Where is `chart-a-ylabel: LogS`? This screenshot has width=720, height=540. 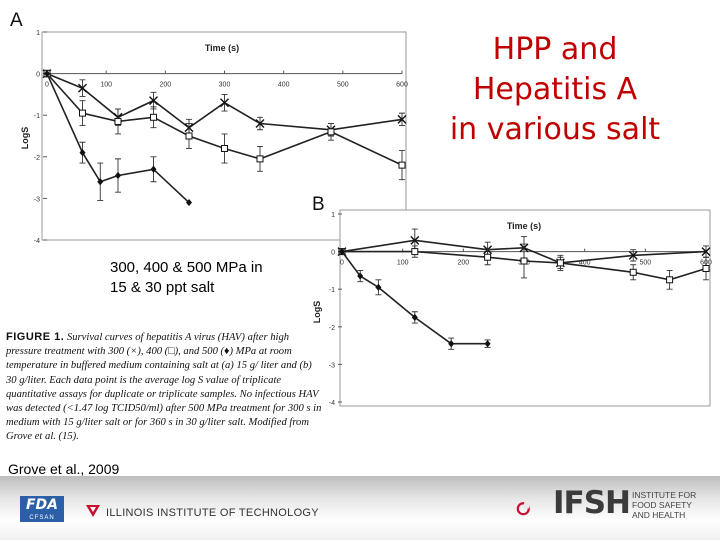 chart-a-ylabel: LogS is located at coordinates (25, 138).